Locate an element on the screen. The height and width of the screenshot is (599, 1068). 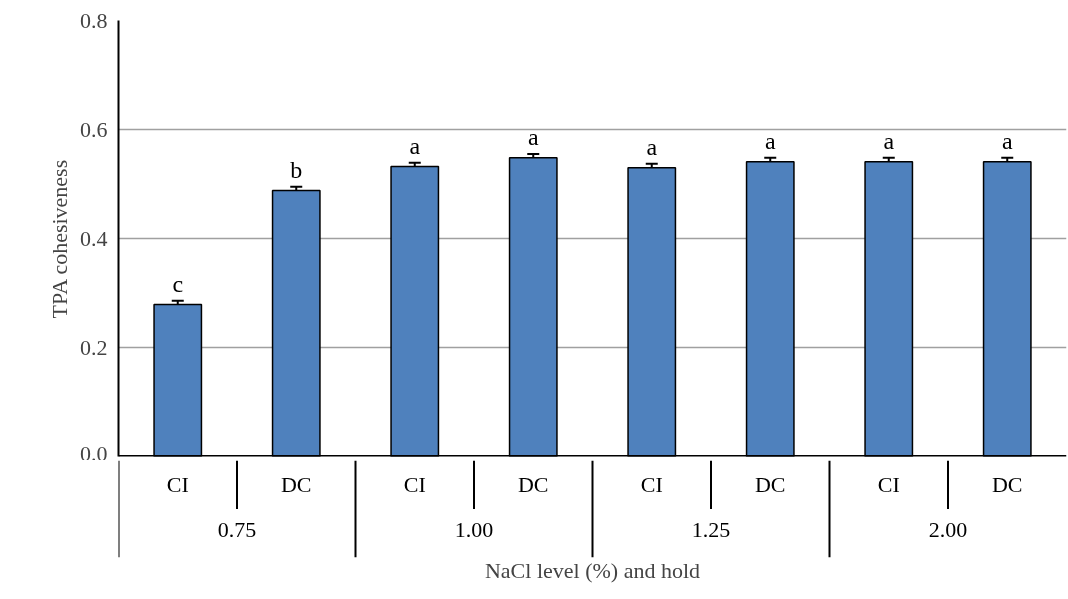
text: 2.00 is located at coordinates (948, 530).